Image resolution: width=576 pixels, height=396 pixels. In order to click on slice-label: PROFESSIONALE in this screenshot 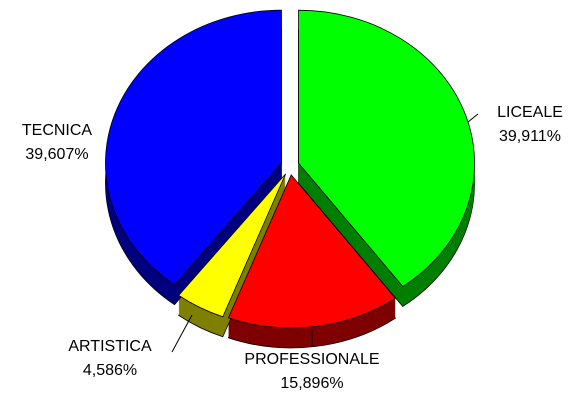, I will do `click(311, 359)`.